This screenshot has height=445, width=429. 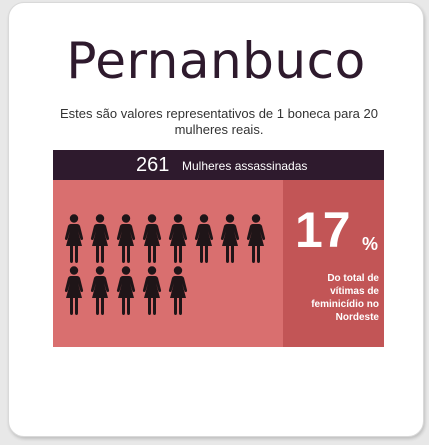 I want to click on count-bar: 261 Mulheres assassinadas, so click(x=218, y=165).